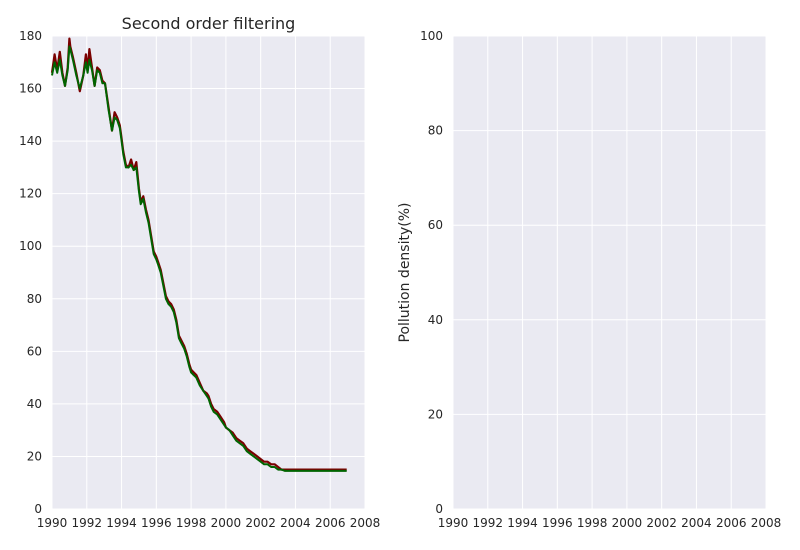 The width and height of the screenshot is (800, 550). Describe the element at coordinates (30, 89) in the screenshot. I see `y-tick-label: 160` at that location.